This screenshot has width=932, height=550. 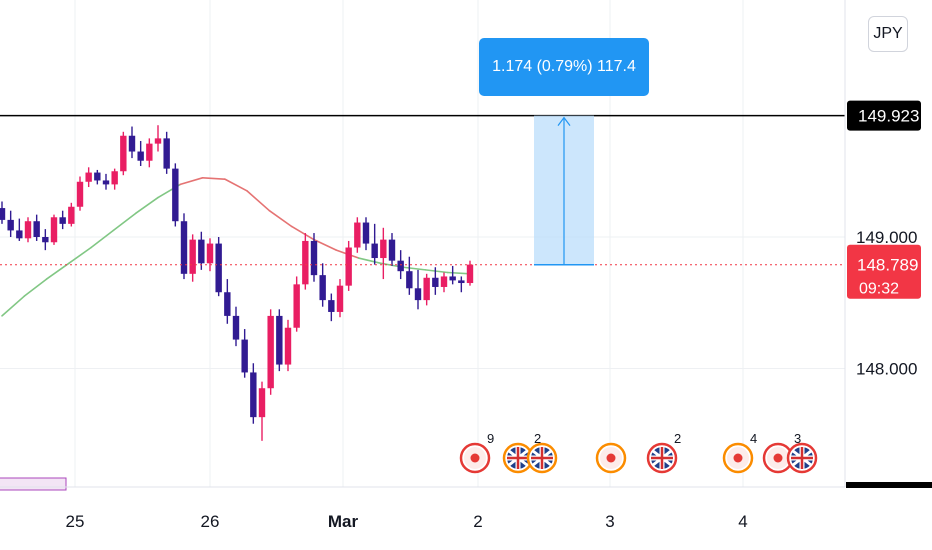 I want to click on x-tick-label: 3, so click(x=609, y=521).